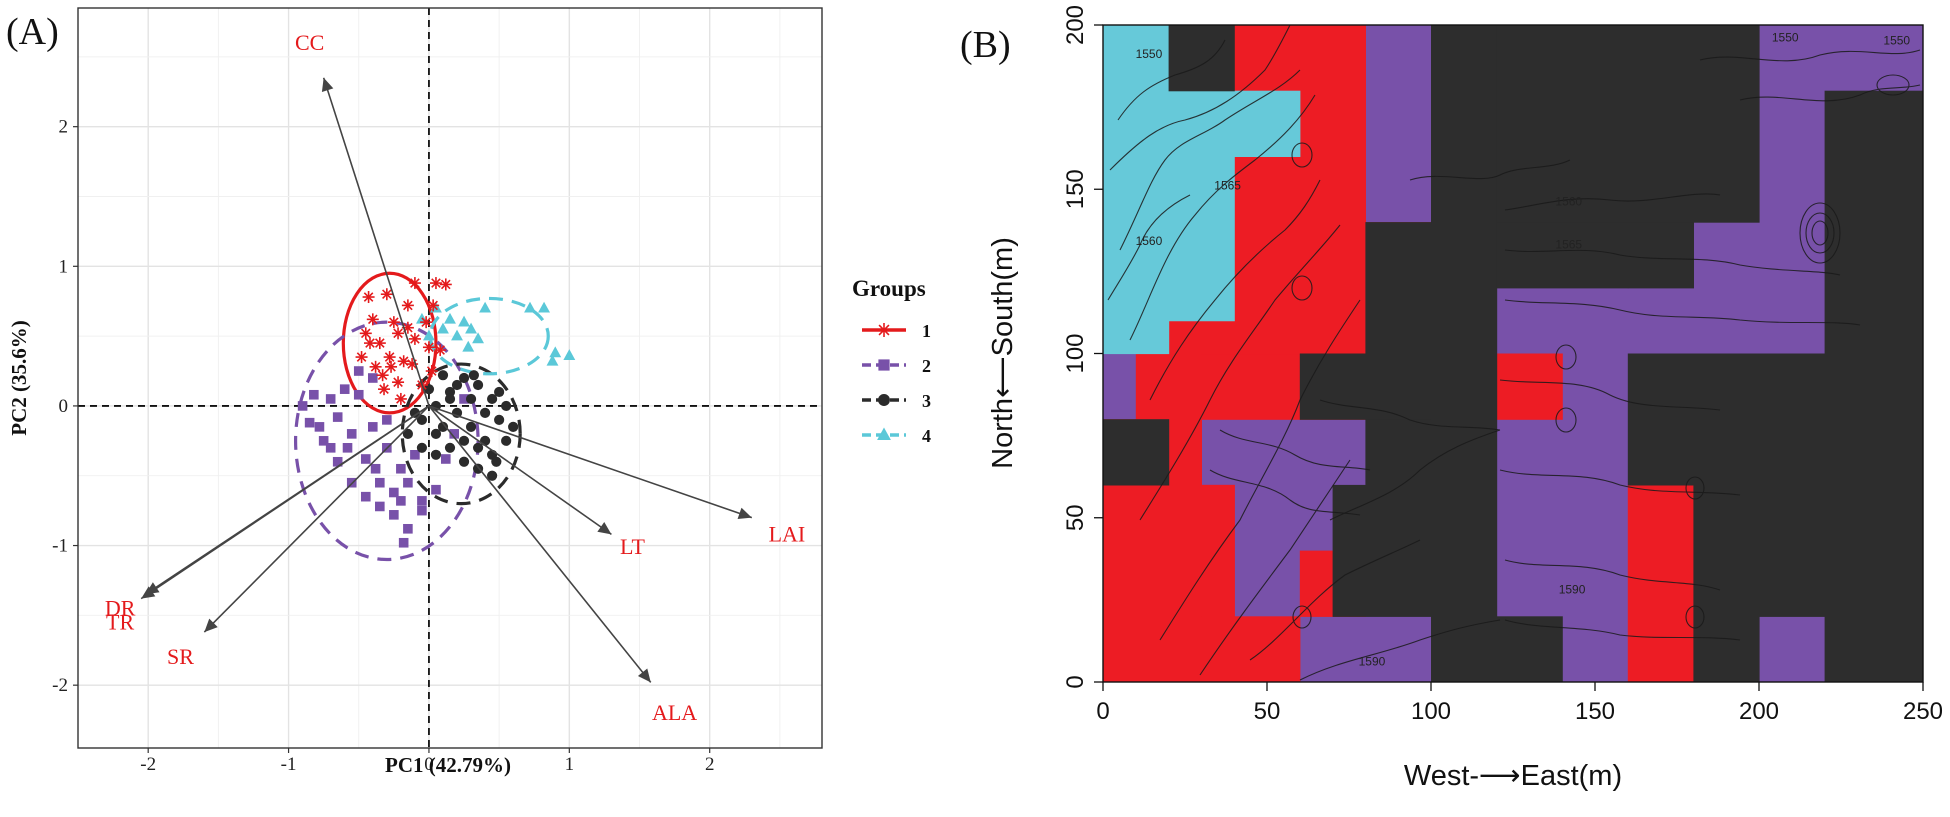  What do you see at coordinates (540, 544) in the screenshot?
I see `loading-vector-ala` at bounding box center [540, 544].